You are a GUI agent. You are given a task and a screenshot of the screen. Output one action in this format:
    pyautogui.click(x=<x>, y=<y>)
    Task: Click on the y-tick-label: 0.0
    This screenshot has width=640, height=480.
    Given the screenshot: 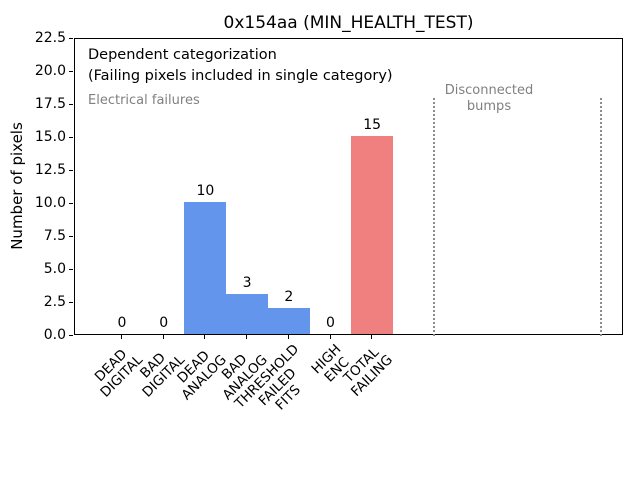 What is the action you would take?
    pyautogui.click(x=54, y=335)
    